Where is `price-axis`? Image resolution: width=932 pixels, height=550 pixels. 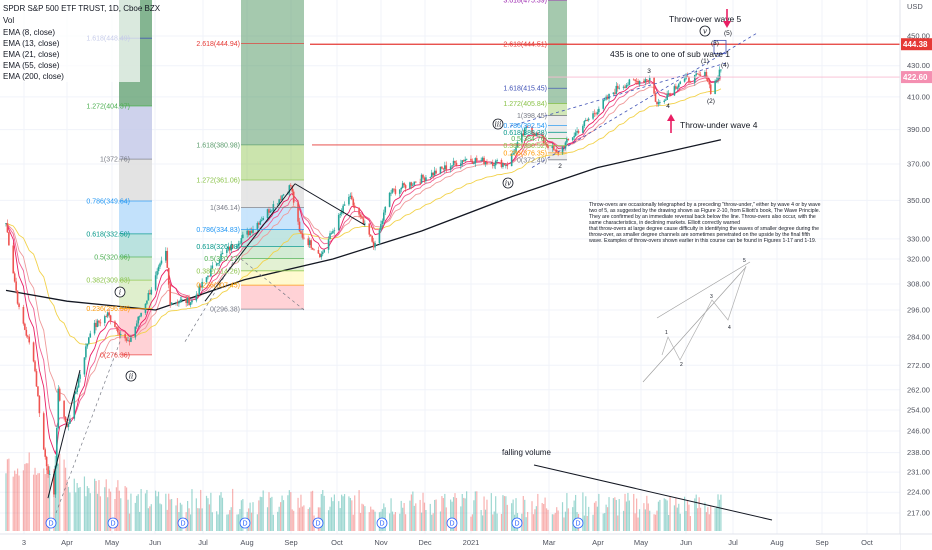 price-axis is located at coordinates (916, 275).